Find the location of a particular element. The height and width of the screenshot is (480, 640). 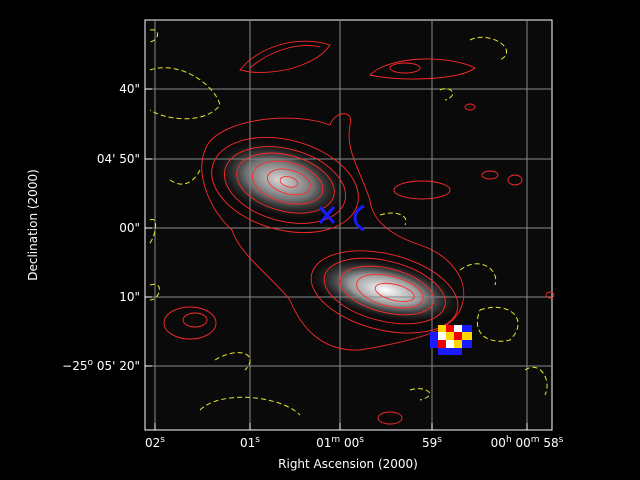

tick-text: 10" is located at coordinates (129, 297).